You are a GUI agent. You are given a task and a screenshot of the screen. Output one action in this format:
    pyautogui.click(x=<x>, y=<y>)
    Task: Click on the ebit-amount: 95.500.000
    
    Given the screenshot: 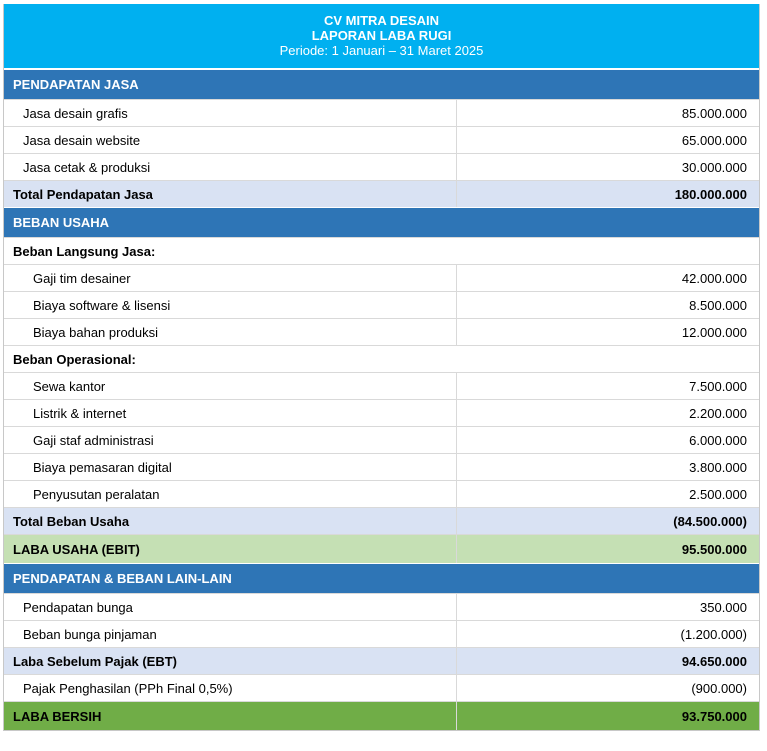 What is the action you would take?
    pyautogui.click(x=714, y=549)
    